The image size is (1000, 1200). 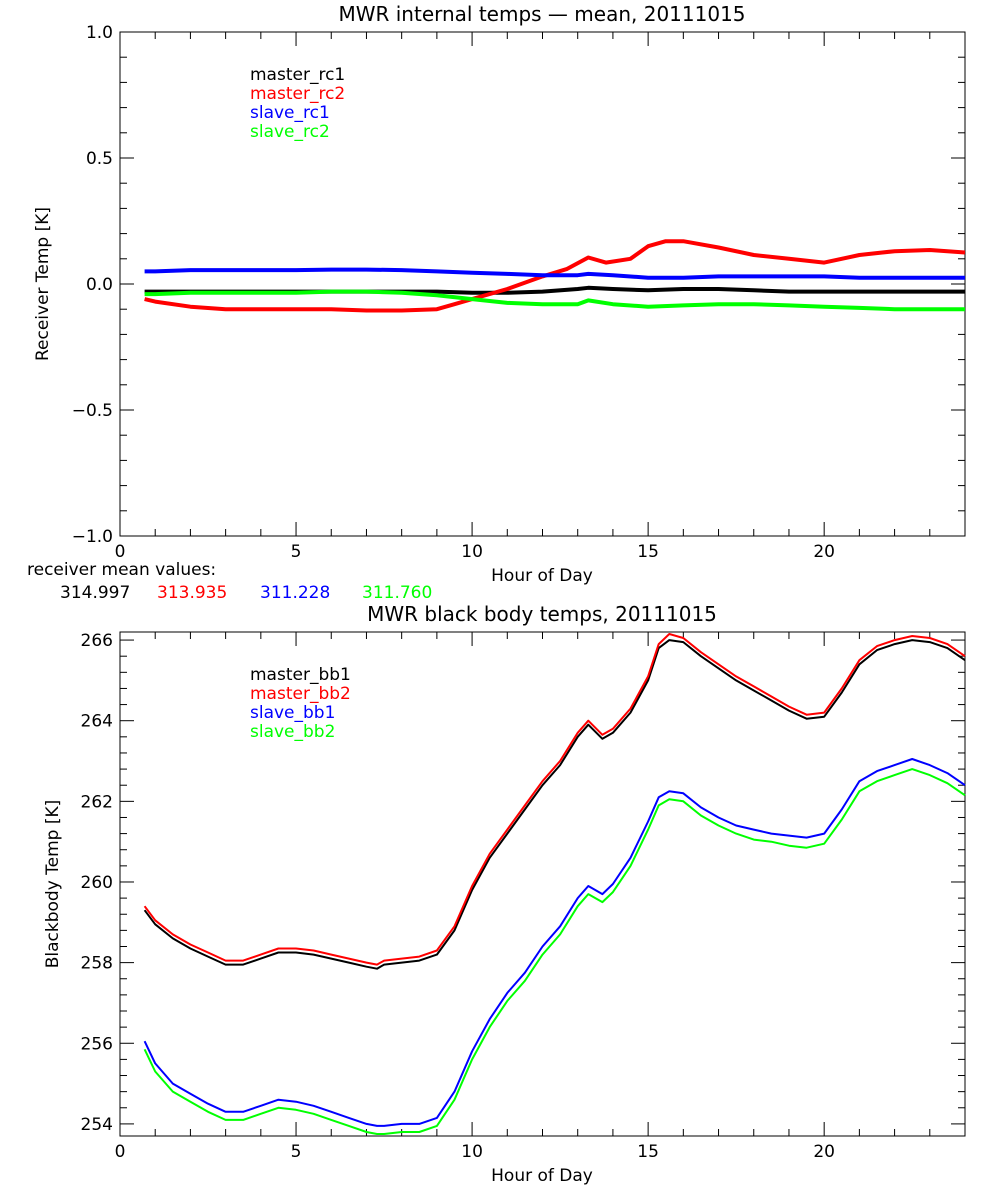 What do you see at coordinates (300, 694) in the screenshot?
I see `legend-entry-master_bb2: master_bb2` at bounding box center [300, 694].